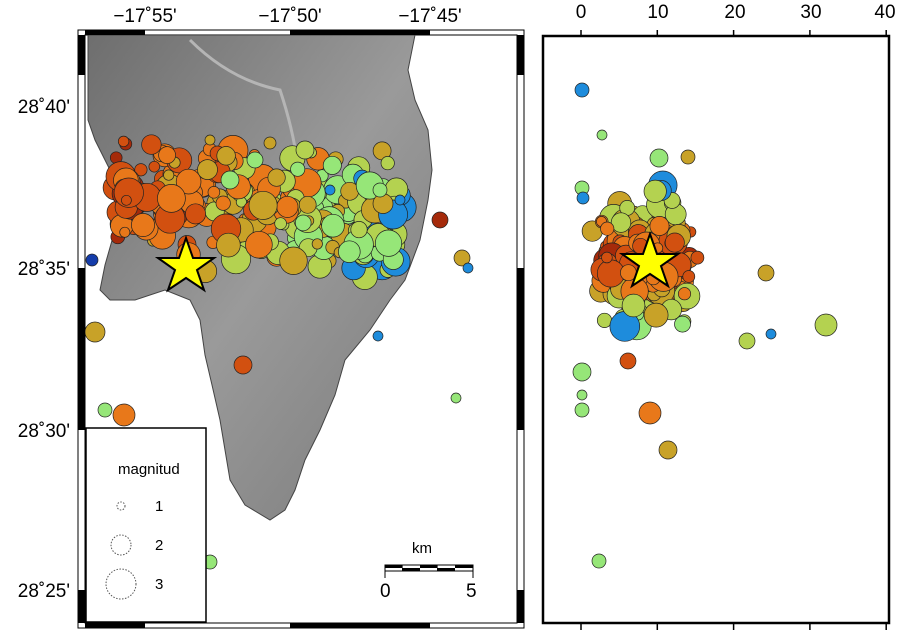 The width and height of the screenshot is (900, 642). What do you see at coordinates (385, 591) in the screenshot?
I see `scale-start: 0` at bounding box center [385, 591].